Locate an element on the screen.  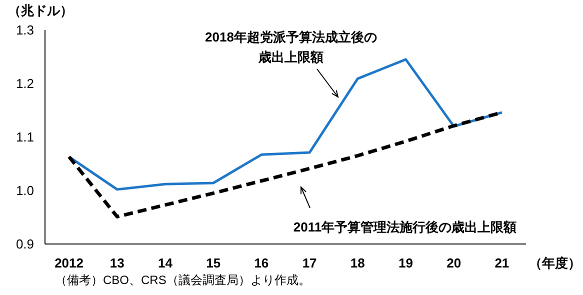
x-tick-label: 2012 is located at coordinates (69, 263).